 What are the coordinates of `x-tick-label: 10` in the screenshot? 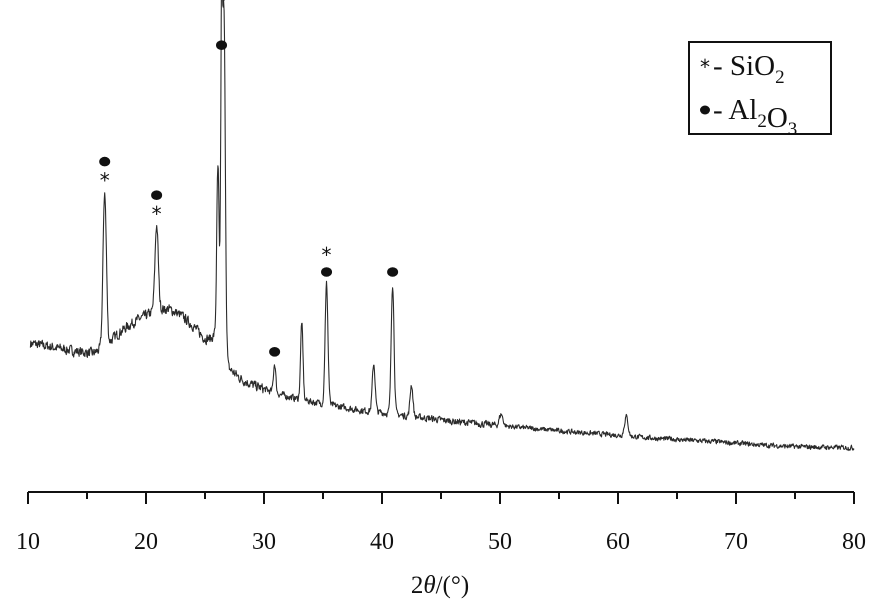 It's located at (28, 542).